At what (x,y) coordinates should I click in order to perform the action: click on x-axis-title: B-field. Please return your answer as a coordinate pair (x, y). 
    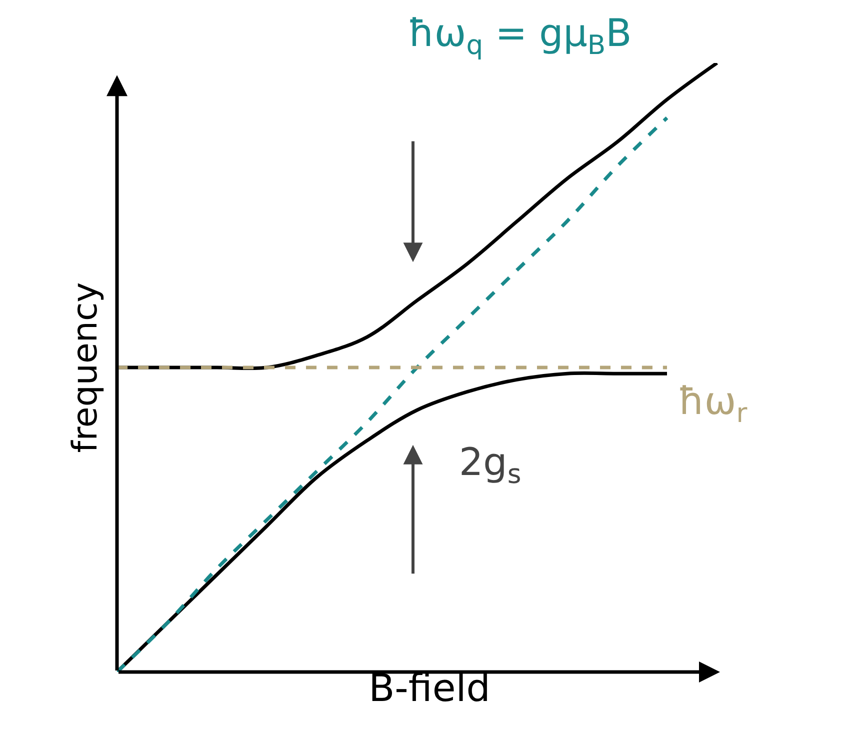
    Looking at the image, I should click on (429, 688).